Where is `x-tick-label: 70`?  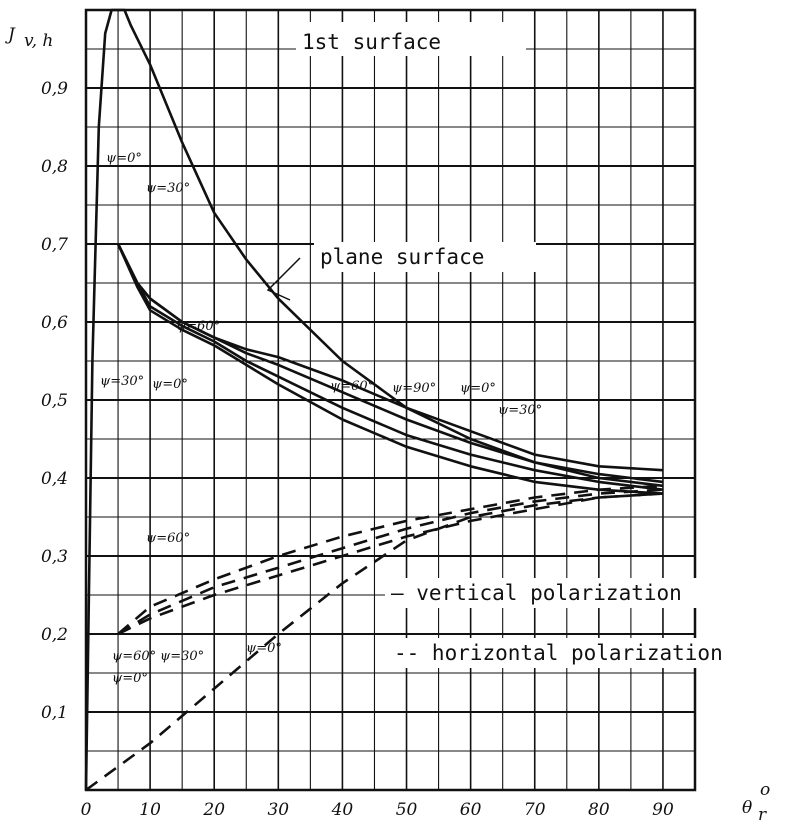
x-tick-label: 70 is located at coordinates (535, 810).